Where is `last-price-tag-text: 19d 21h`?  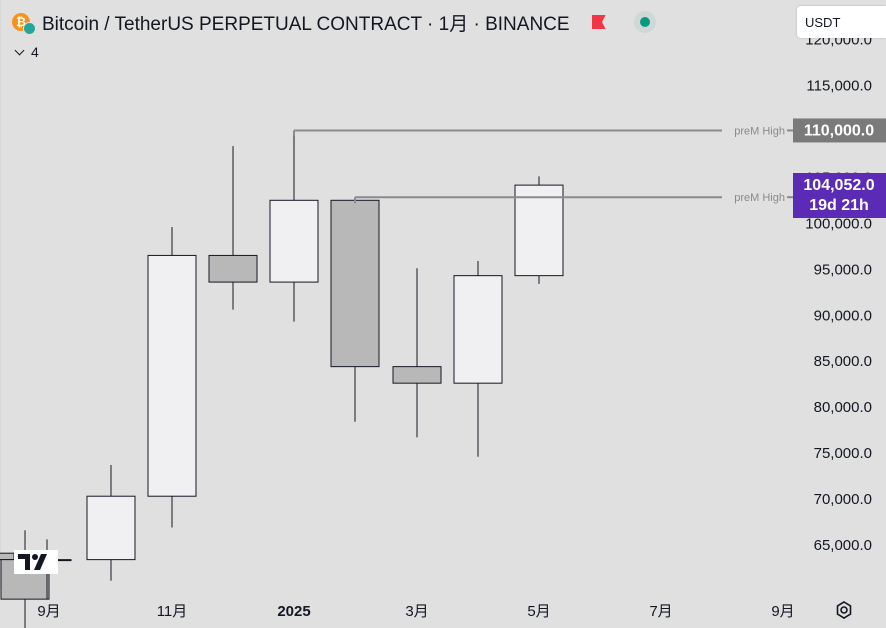 last-price-tag-text: 19d 21h is located at coordinates (839, 205).